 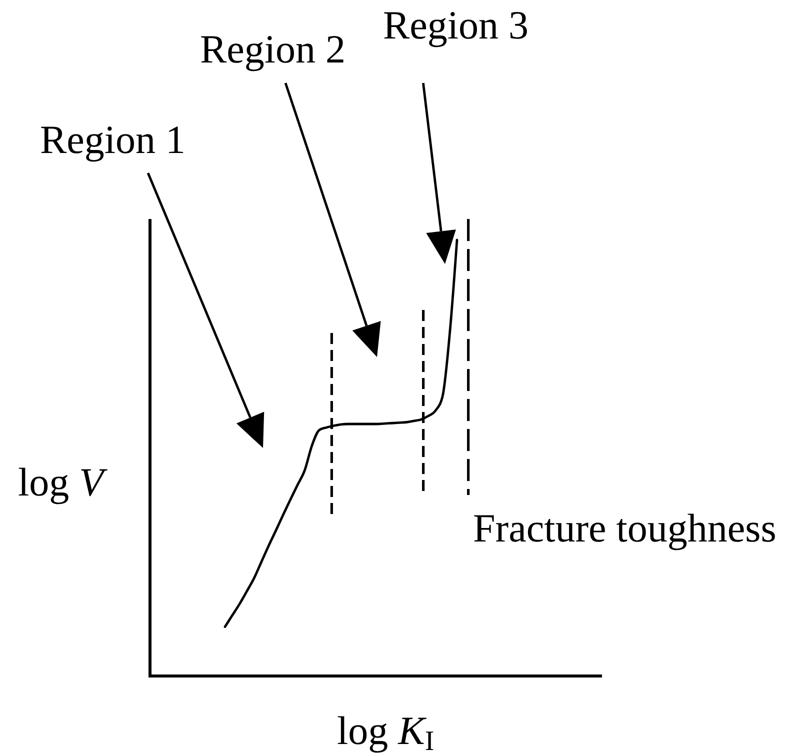 What do you see at coordinates (63, 482) in the screenshot?
I see `y-axis-title: log V` at bounding box center [63, 482].